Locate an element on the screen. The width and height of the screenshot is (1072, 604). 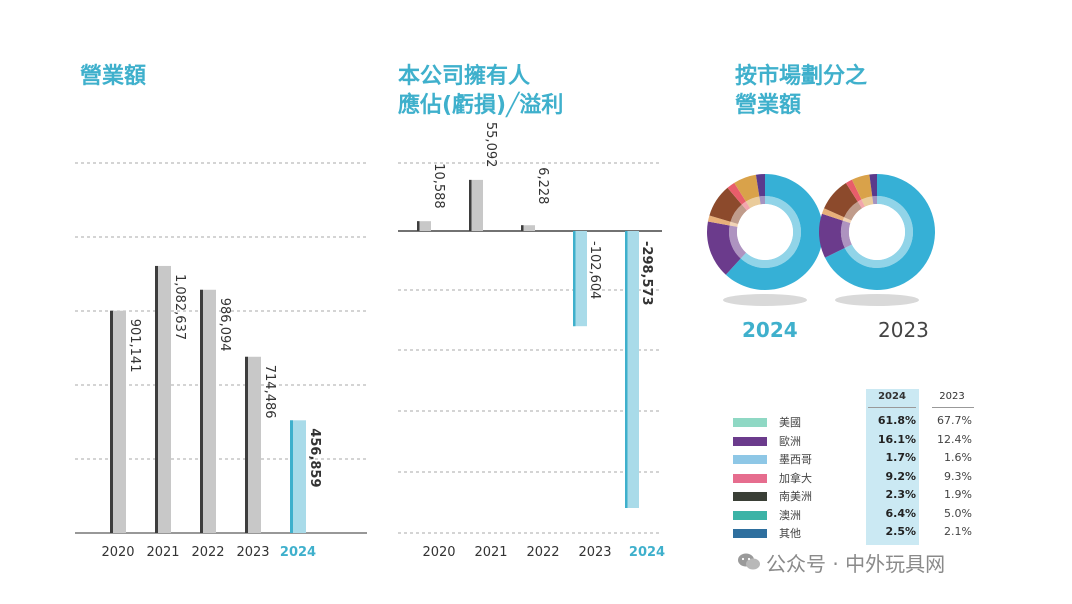
legend-label: 南美洲 is located at coordinates (795, 496).